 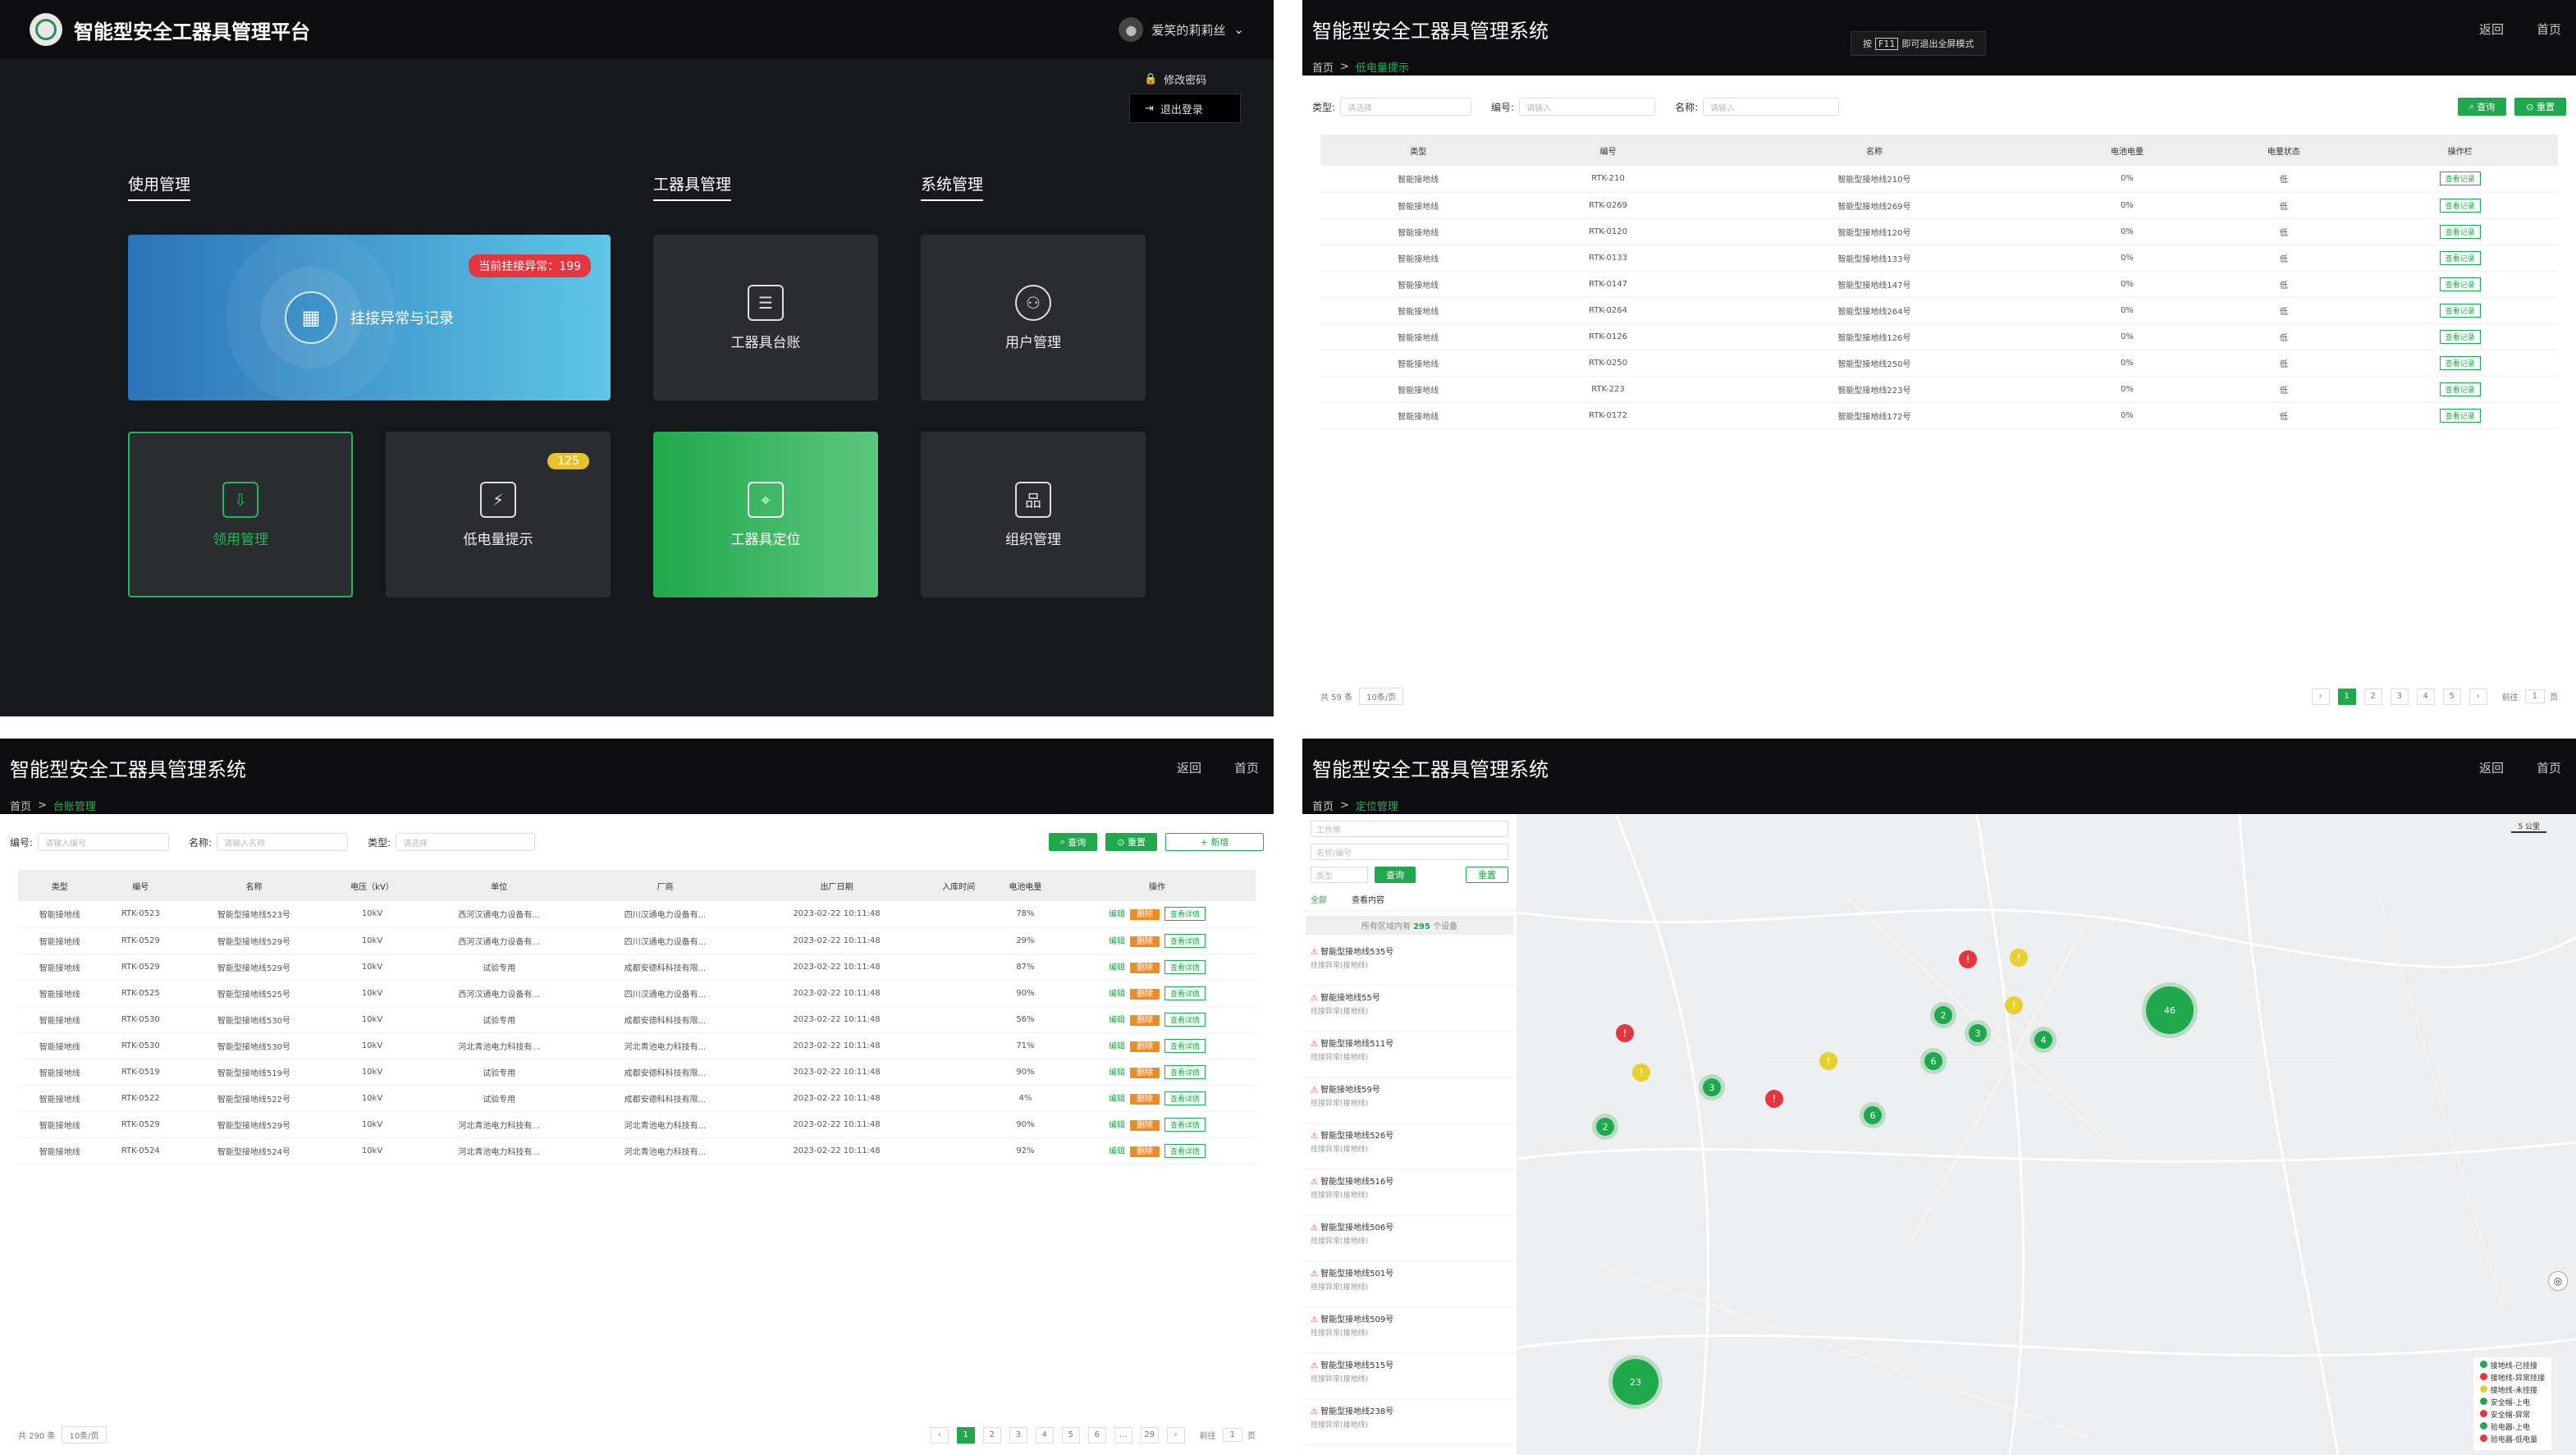 What do you see at coordinates (1214, 842) in the screenshot?
I see `add-button: + 新增` at bounding box center [1214, 842].